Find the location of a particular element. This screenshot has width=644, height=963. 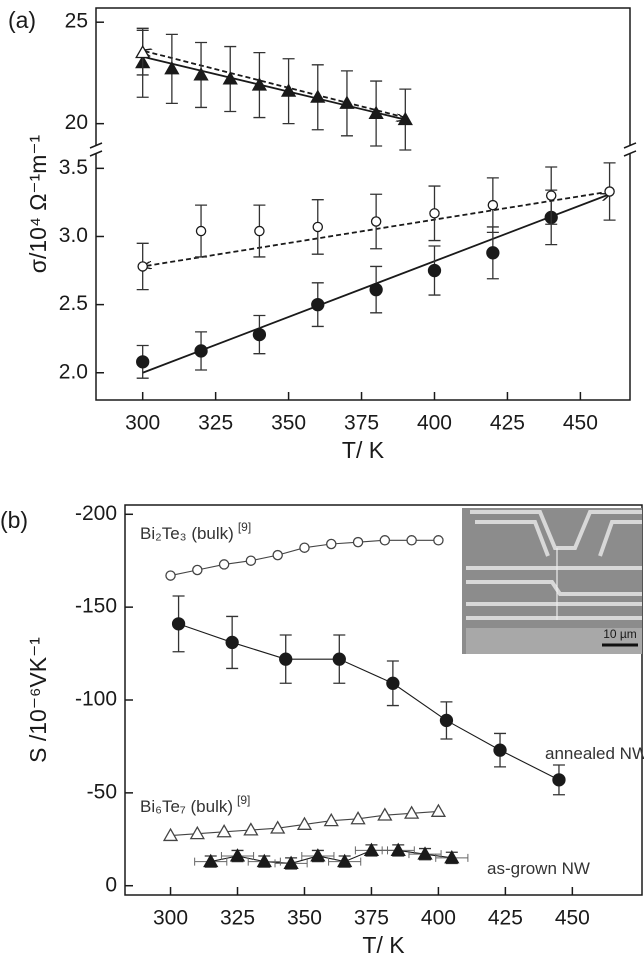

y-axis-label: σ/10⁴ Ω⁻¹m⁻¹ is located at coordinates (38, 203).